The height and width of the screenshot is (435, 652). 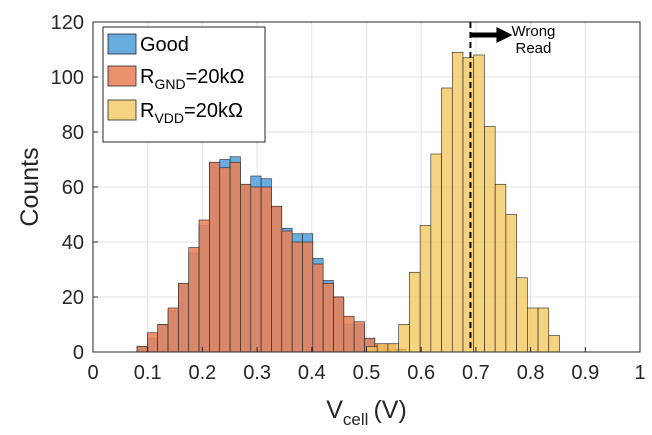 I want to click on legend-label-rvdd: RVDD=20kΩ, so click(x=191, y=113).